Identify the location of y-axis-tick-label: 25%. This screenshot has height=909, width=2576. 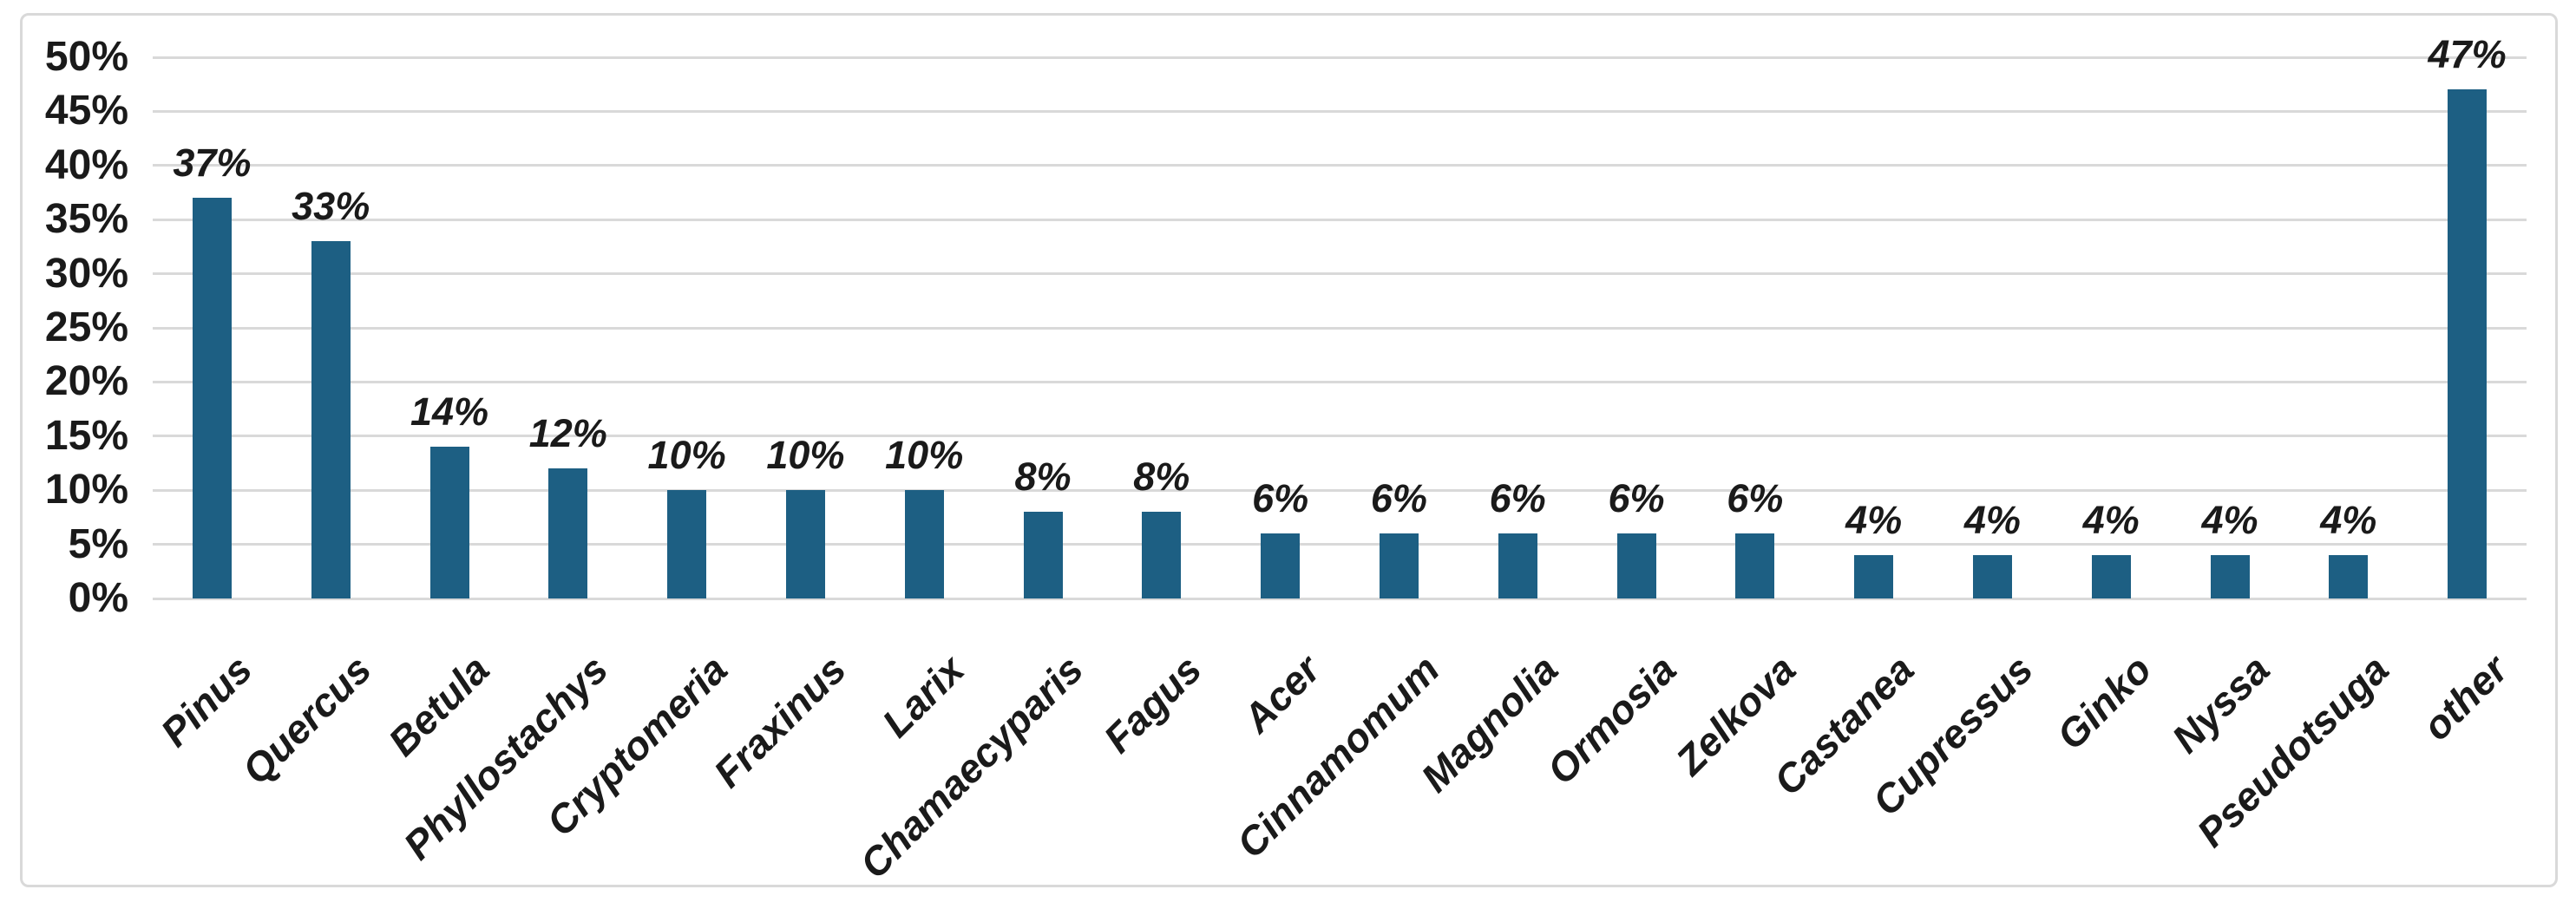
(86, 327).